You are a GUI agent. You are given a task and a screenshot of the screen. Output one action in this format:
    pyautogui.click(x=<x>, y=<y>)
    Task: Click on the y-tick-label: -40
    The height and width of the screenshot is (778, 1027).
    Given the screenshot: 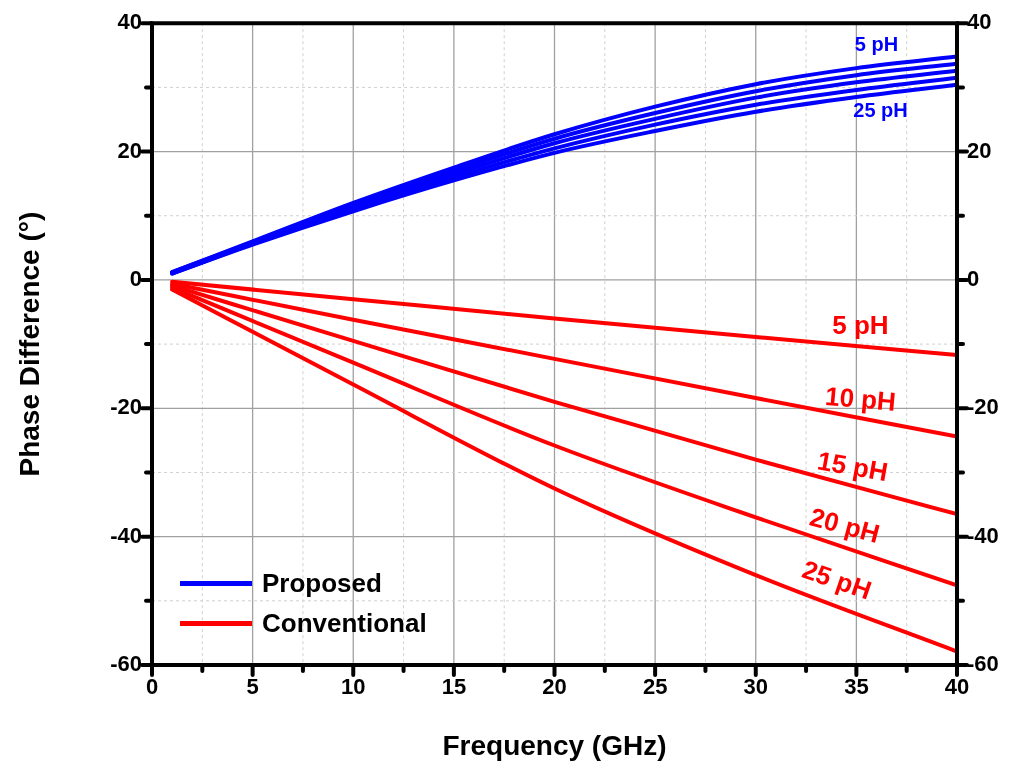 What is the action you would take?
    pyautogui.click(x=126, y=535)
    